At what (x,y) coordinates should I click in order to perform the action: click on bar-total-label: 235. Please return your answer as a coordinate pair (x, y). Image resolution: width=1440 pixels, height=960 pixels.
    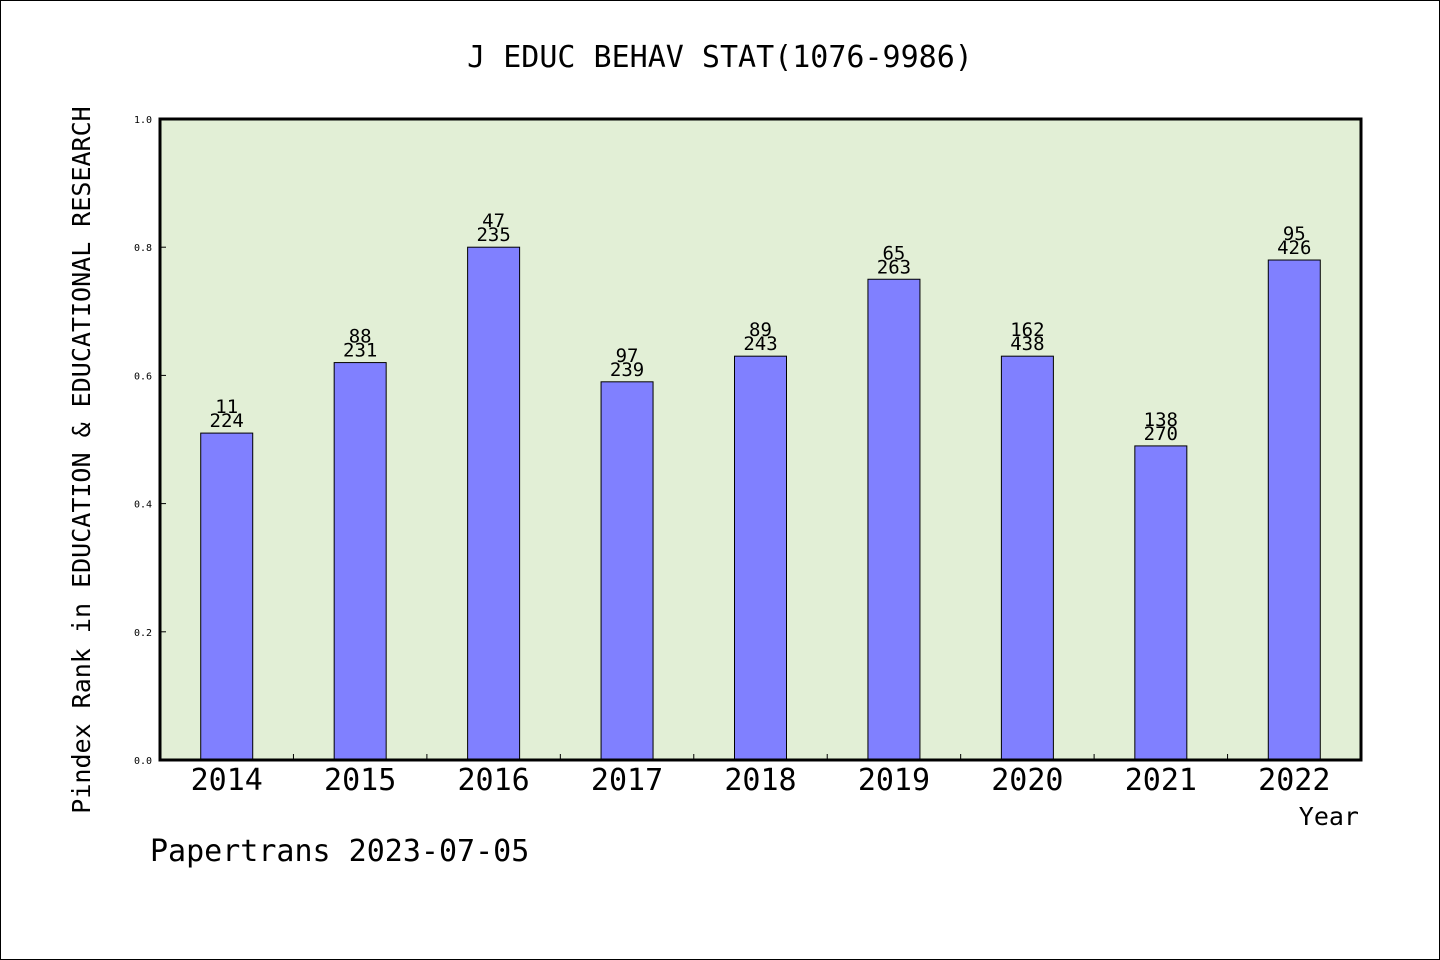
    Looking at the image, I should click on (493, 235).